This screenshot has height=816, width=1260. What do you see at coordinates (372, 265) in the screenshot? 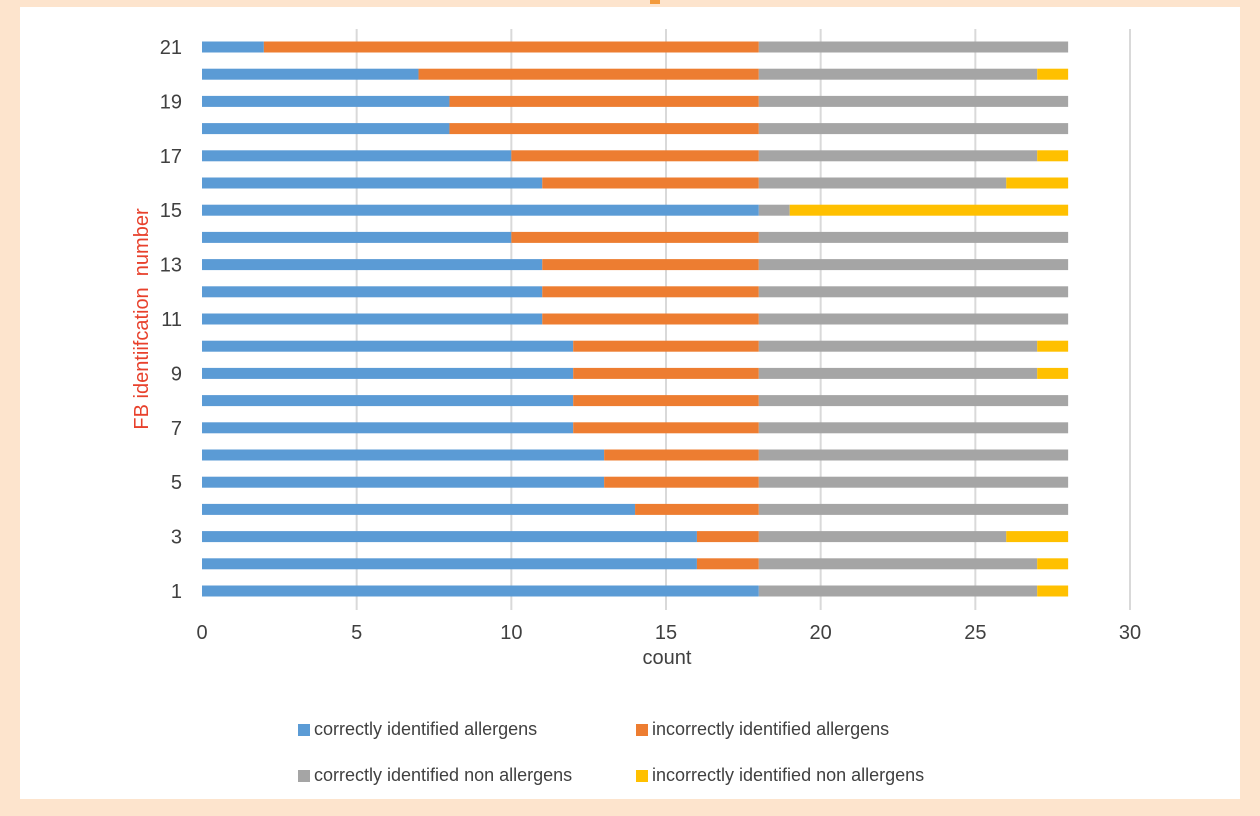
I see `bar-fb13-series1` at bounding box center [372, 265].